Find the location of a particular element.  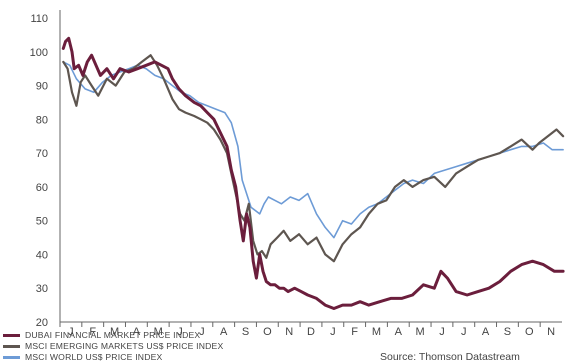

legend-label-dubai: DUBAI FINANCIAL MARKET PRICE INDEX is located at coordinates (113, 335).